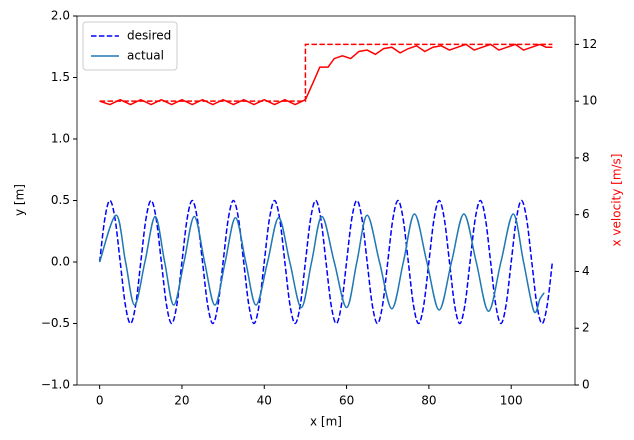 The image size is (634, 440). What do you see at coordinates (60, 200) in the screenshot?
I see `y-tick-label: 0.5` at bounding box center [60, 200].